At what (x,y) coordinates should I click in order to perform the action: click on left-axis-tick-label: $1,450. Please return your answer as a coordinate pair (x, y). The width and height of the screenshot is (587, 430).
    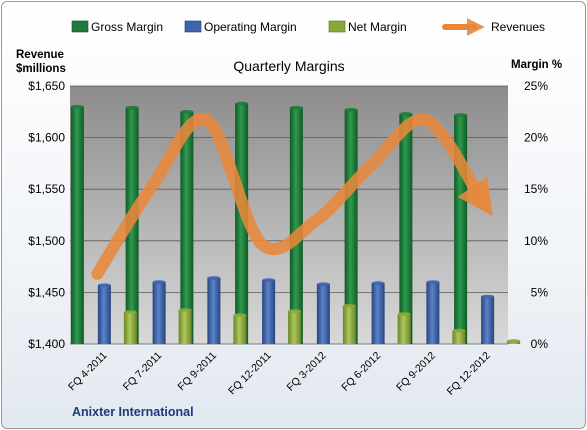
    Looking at the image, I should click on (46, 292).